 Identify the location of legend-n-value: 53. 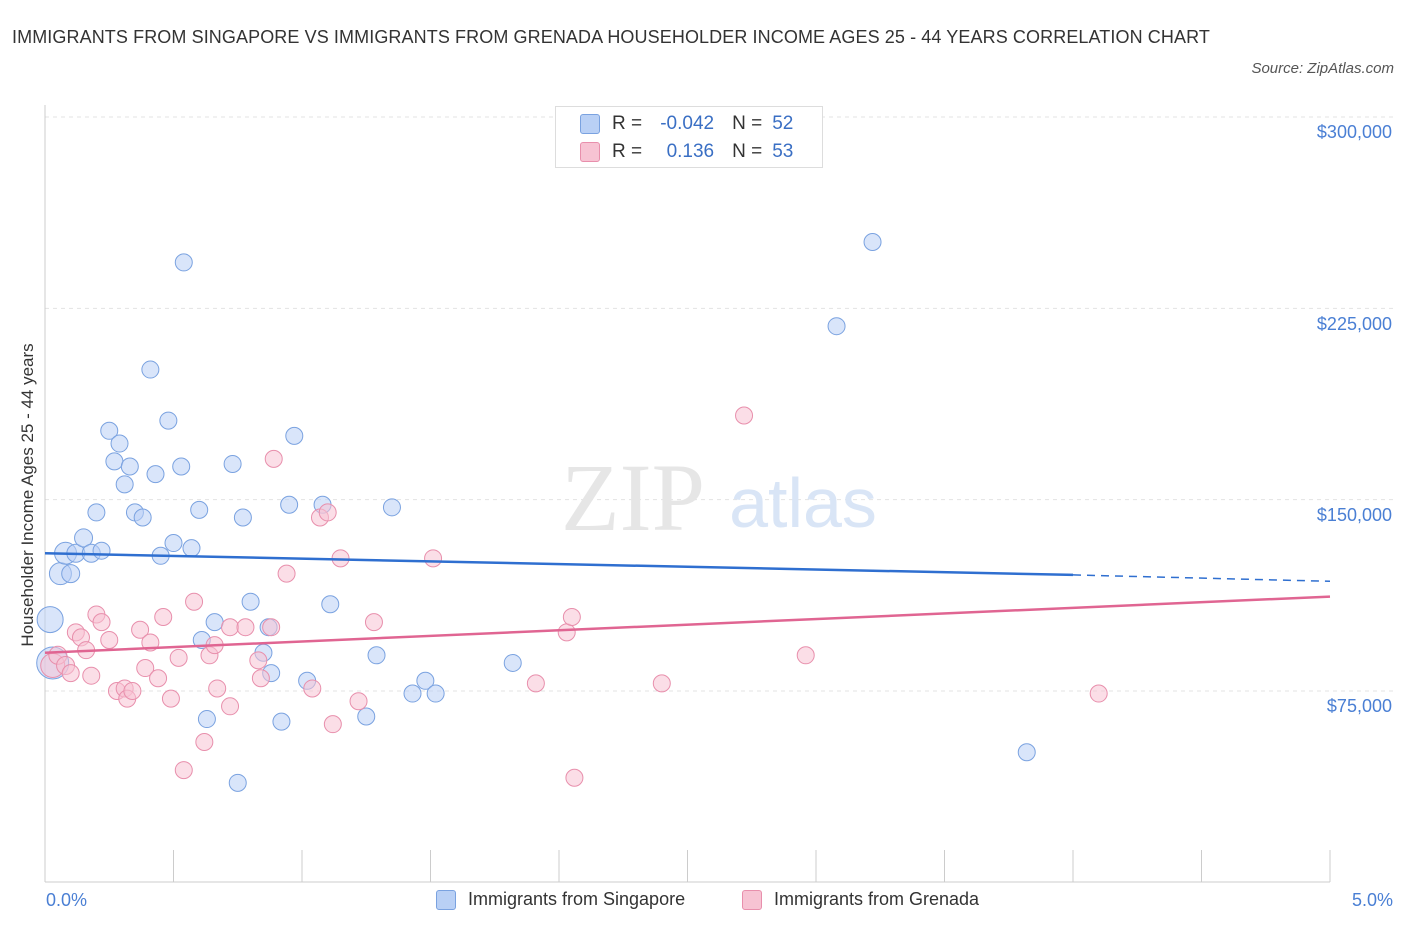
(783, 151).